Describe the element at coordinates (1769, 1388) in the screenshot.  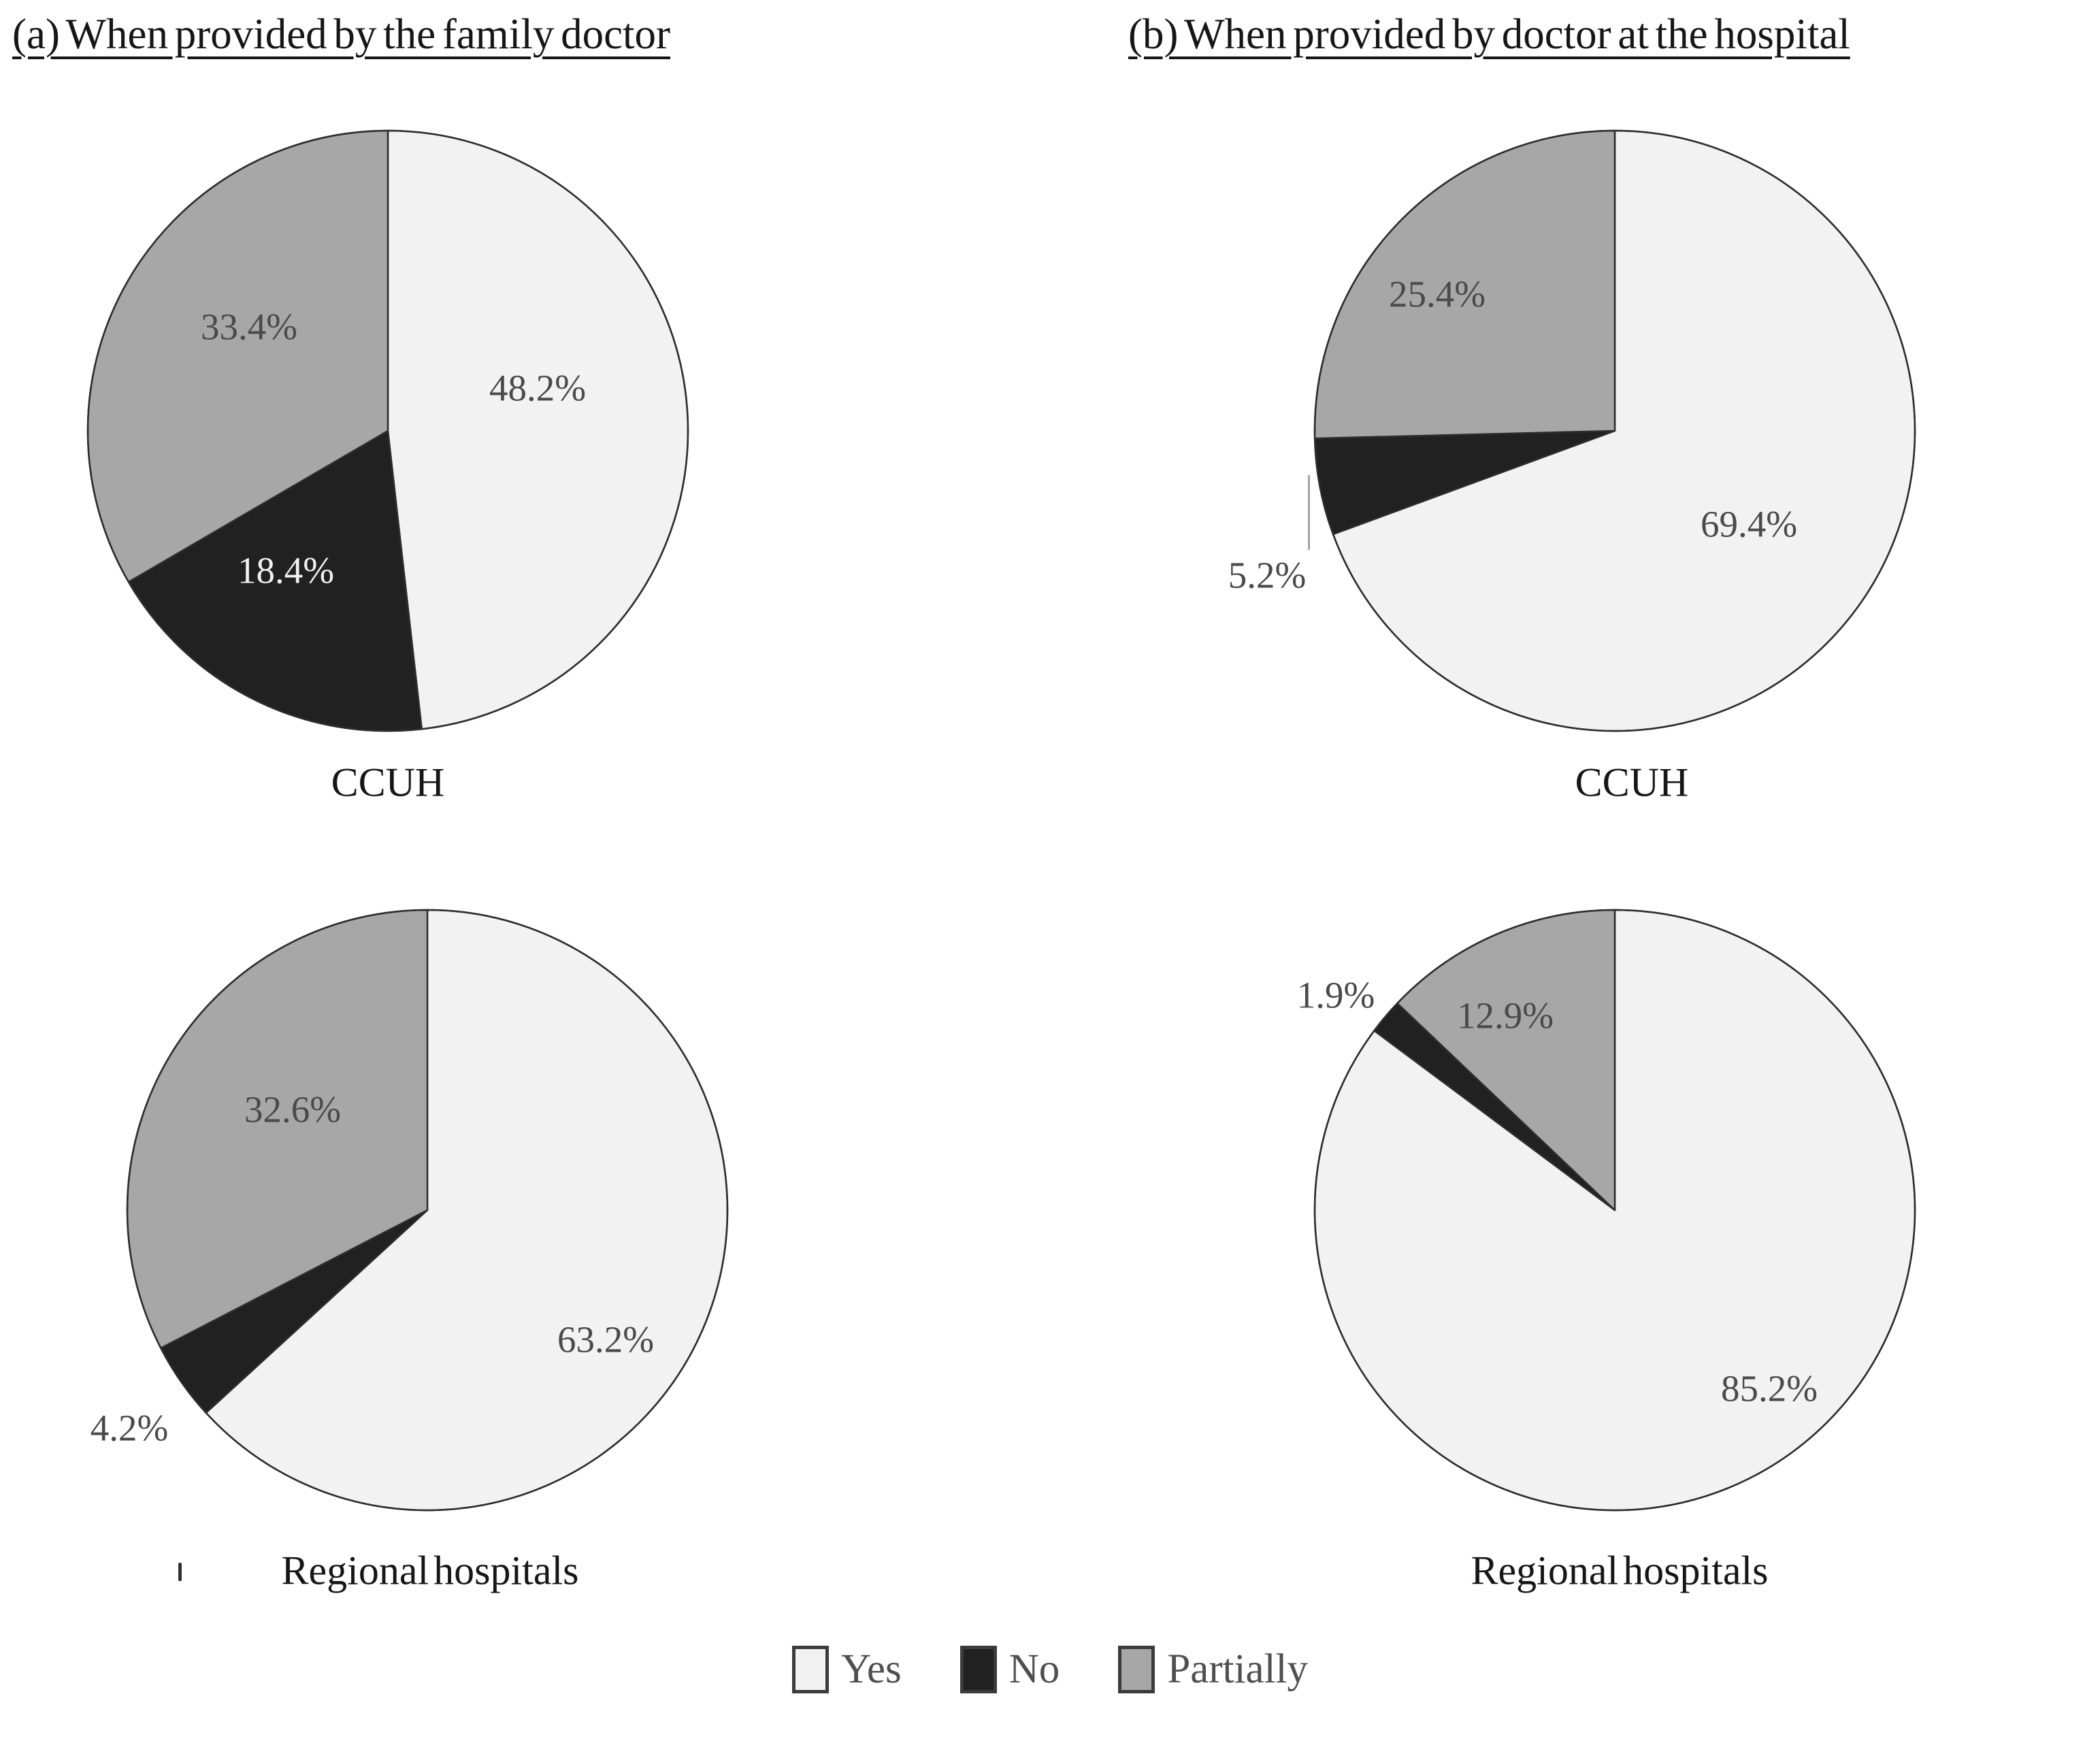
I see `slice-label-yes: 85.2%` at that location.